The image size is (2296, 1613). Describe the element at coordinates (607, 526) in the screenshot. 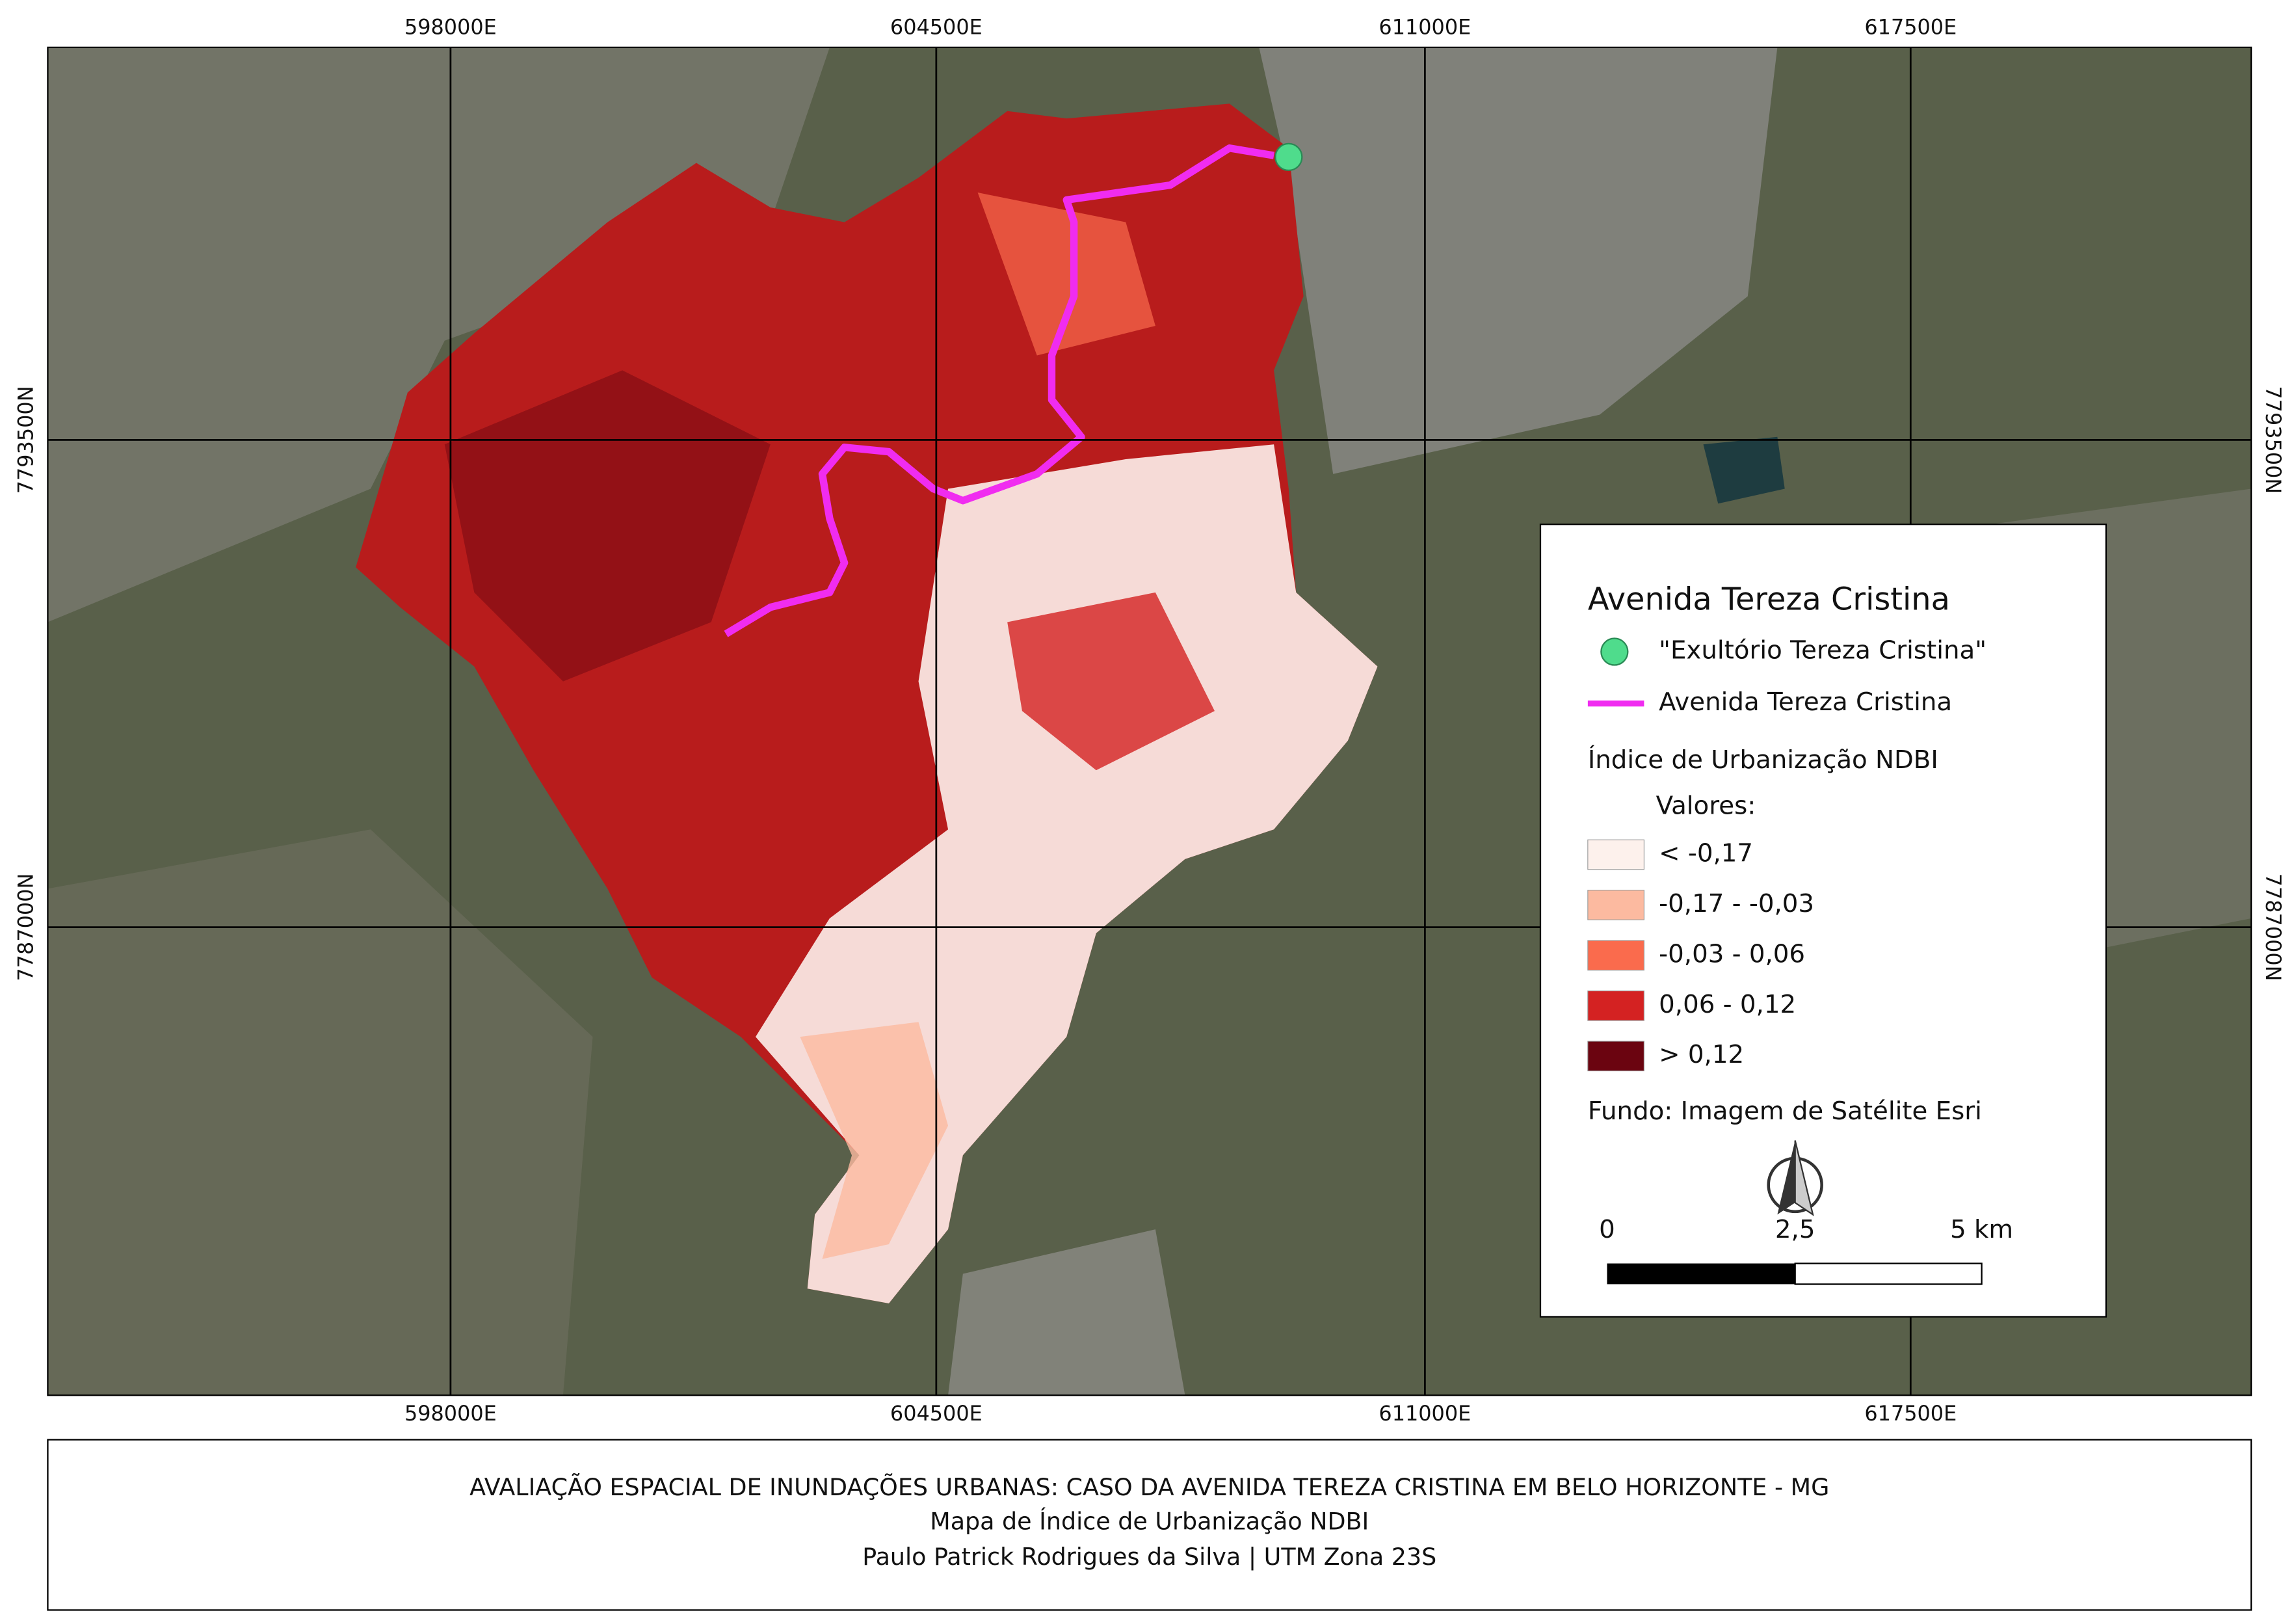

I see `ndbi-dense` at that location.